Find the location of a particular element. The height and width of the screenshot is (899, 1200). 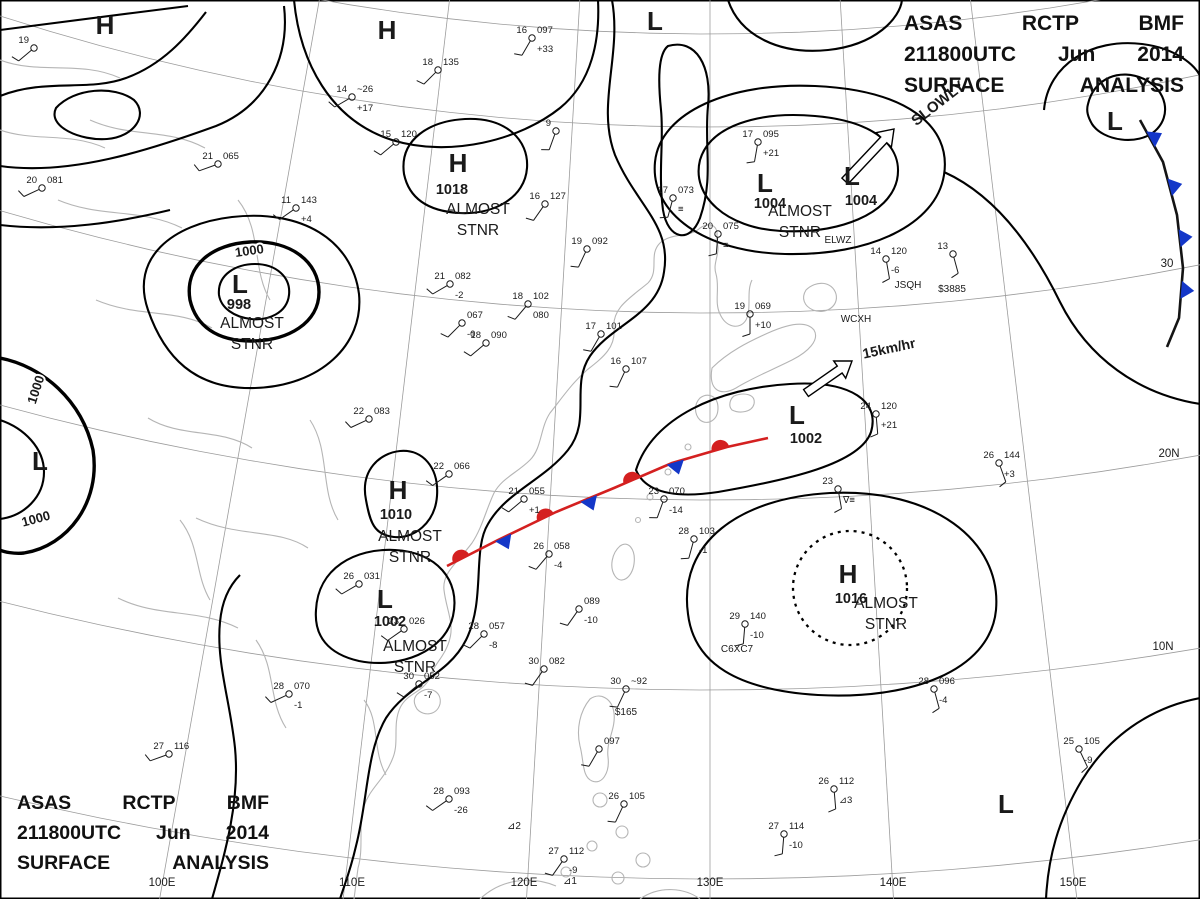

station-plot: 30 082 is located at coordinates (544, 671).